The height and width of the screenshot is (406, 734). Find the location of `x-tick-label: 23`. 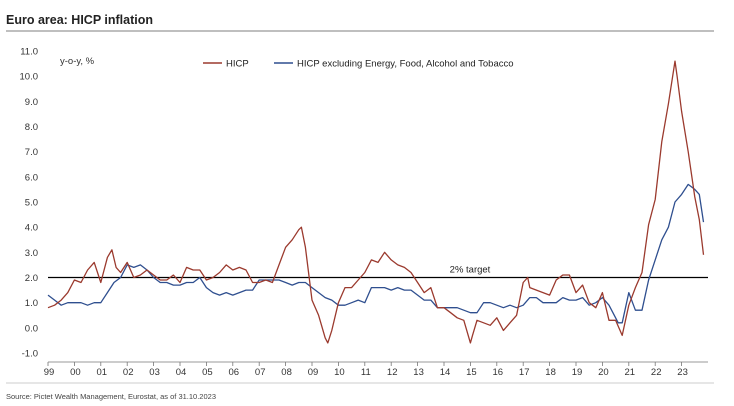

x-tick-label: 23 is located at coordinates (682, 372).